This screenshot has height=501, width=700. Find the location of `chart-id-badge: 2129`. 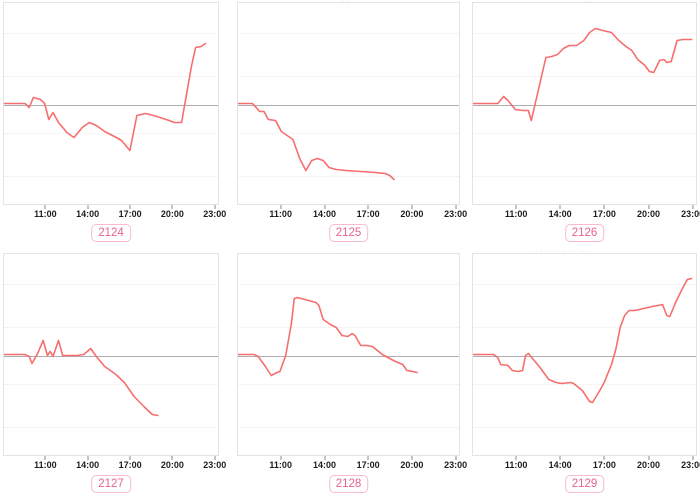

chart-id-badge: 2129 is located at coordinates (584, 484).